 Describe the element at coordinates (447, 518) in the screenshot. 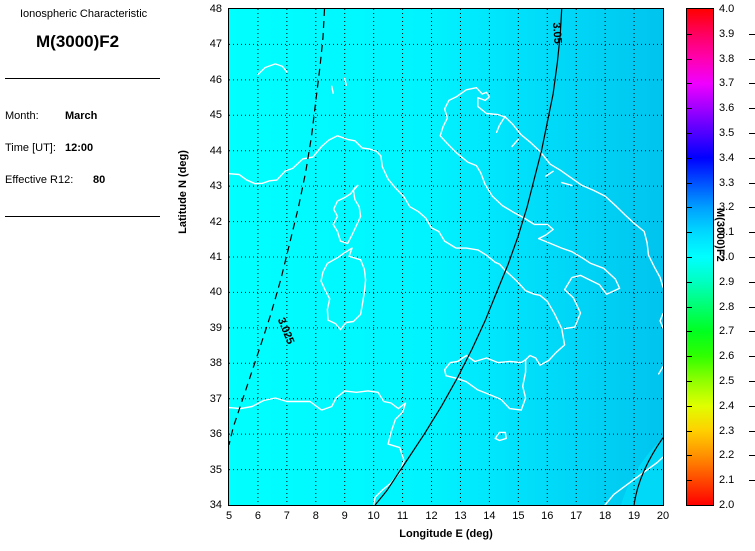

I see `x-axis-ticks: 5 6 7 8 9 10 11 12 13 14 15 16 17 18 19 20` at that location.